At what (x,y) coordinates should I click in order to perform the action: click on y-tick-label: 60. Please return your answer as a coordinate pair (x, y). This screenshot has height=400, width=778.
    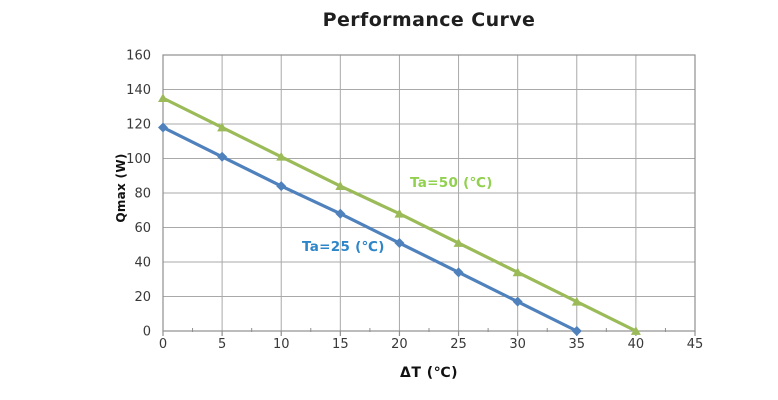
    Looking at the image, I should click on (142, 228).